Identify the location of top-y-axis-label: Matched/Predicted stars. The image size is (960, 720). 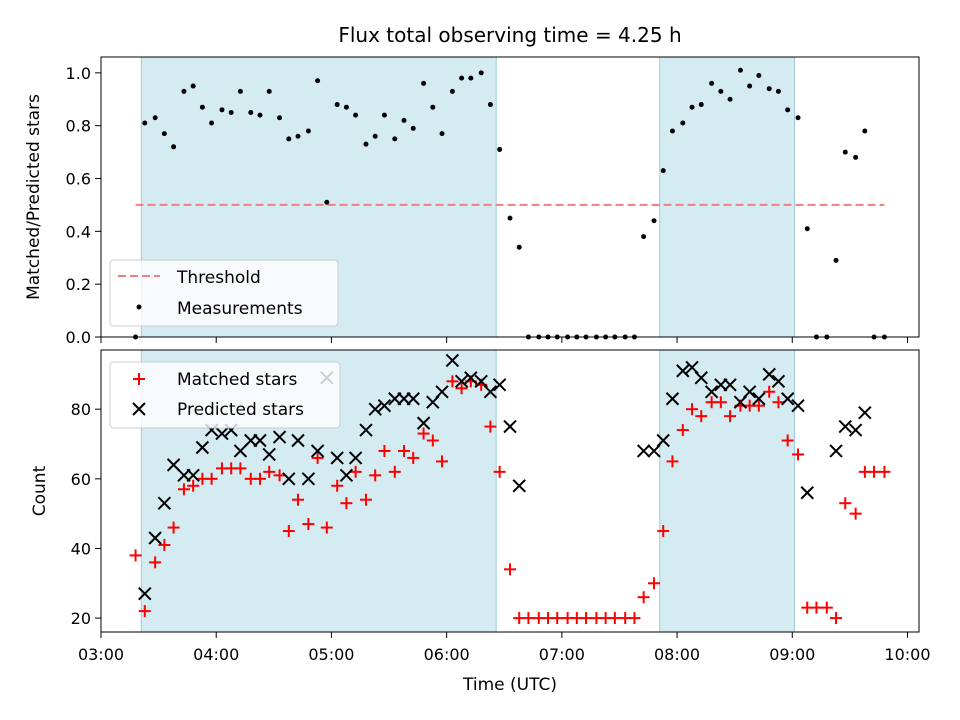
(34, 197).